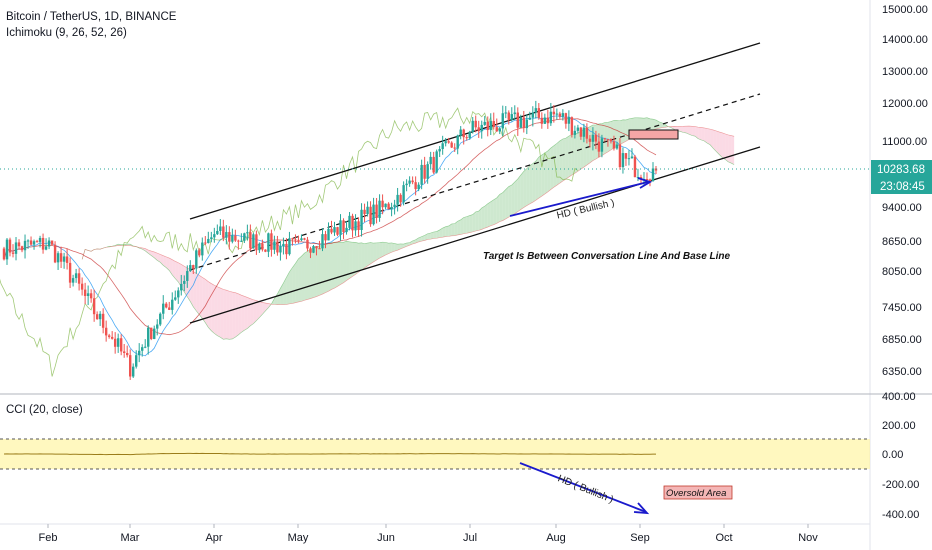 The image size is (932, 550). What do you see at coordinates (902, 340) in the screenshot?
I see `price-tick-label: 6850.00` at bounding box center [902, 340].